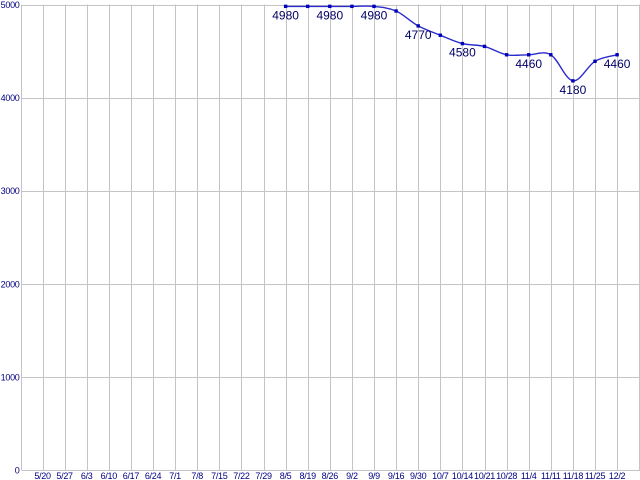 This screenshot has height=480, width=640. Describe the element at coordinates (573, 475) in the screenshot. I see `x-axis-tick-label: 11/18` at that location.